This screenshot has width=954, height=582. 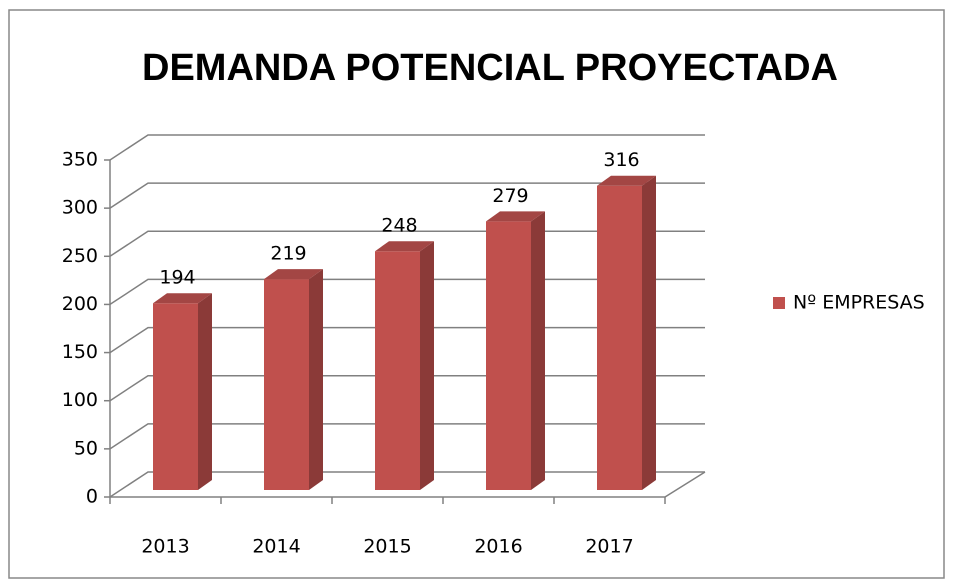 What do you see at coordinates (621, 160) in the screenshot?
I see `value-label: 316` at bounding box center [621, 160].